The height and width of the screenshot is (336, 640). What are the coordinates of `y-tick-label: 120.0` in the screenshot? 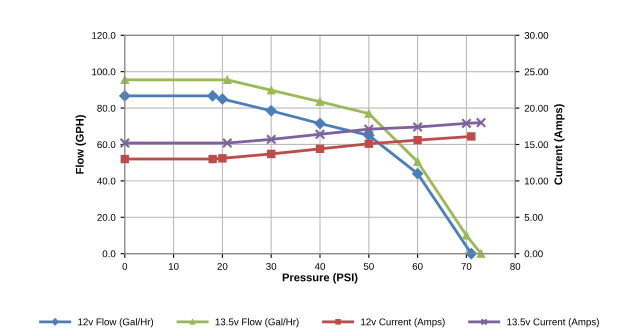 It's located at (104, 35).